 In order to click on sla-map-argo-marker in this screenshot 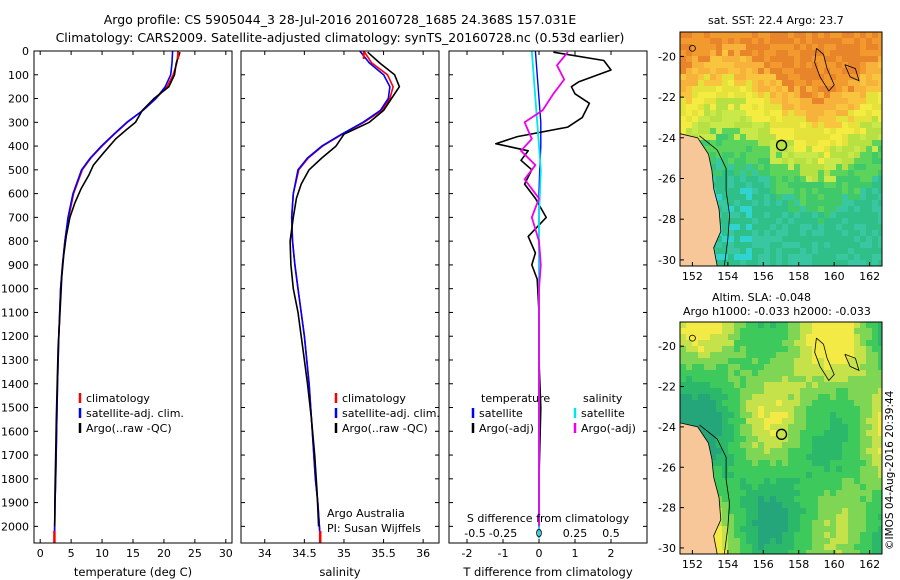, I will do `click(781, 434)`.